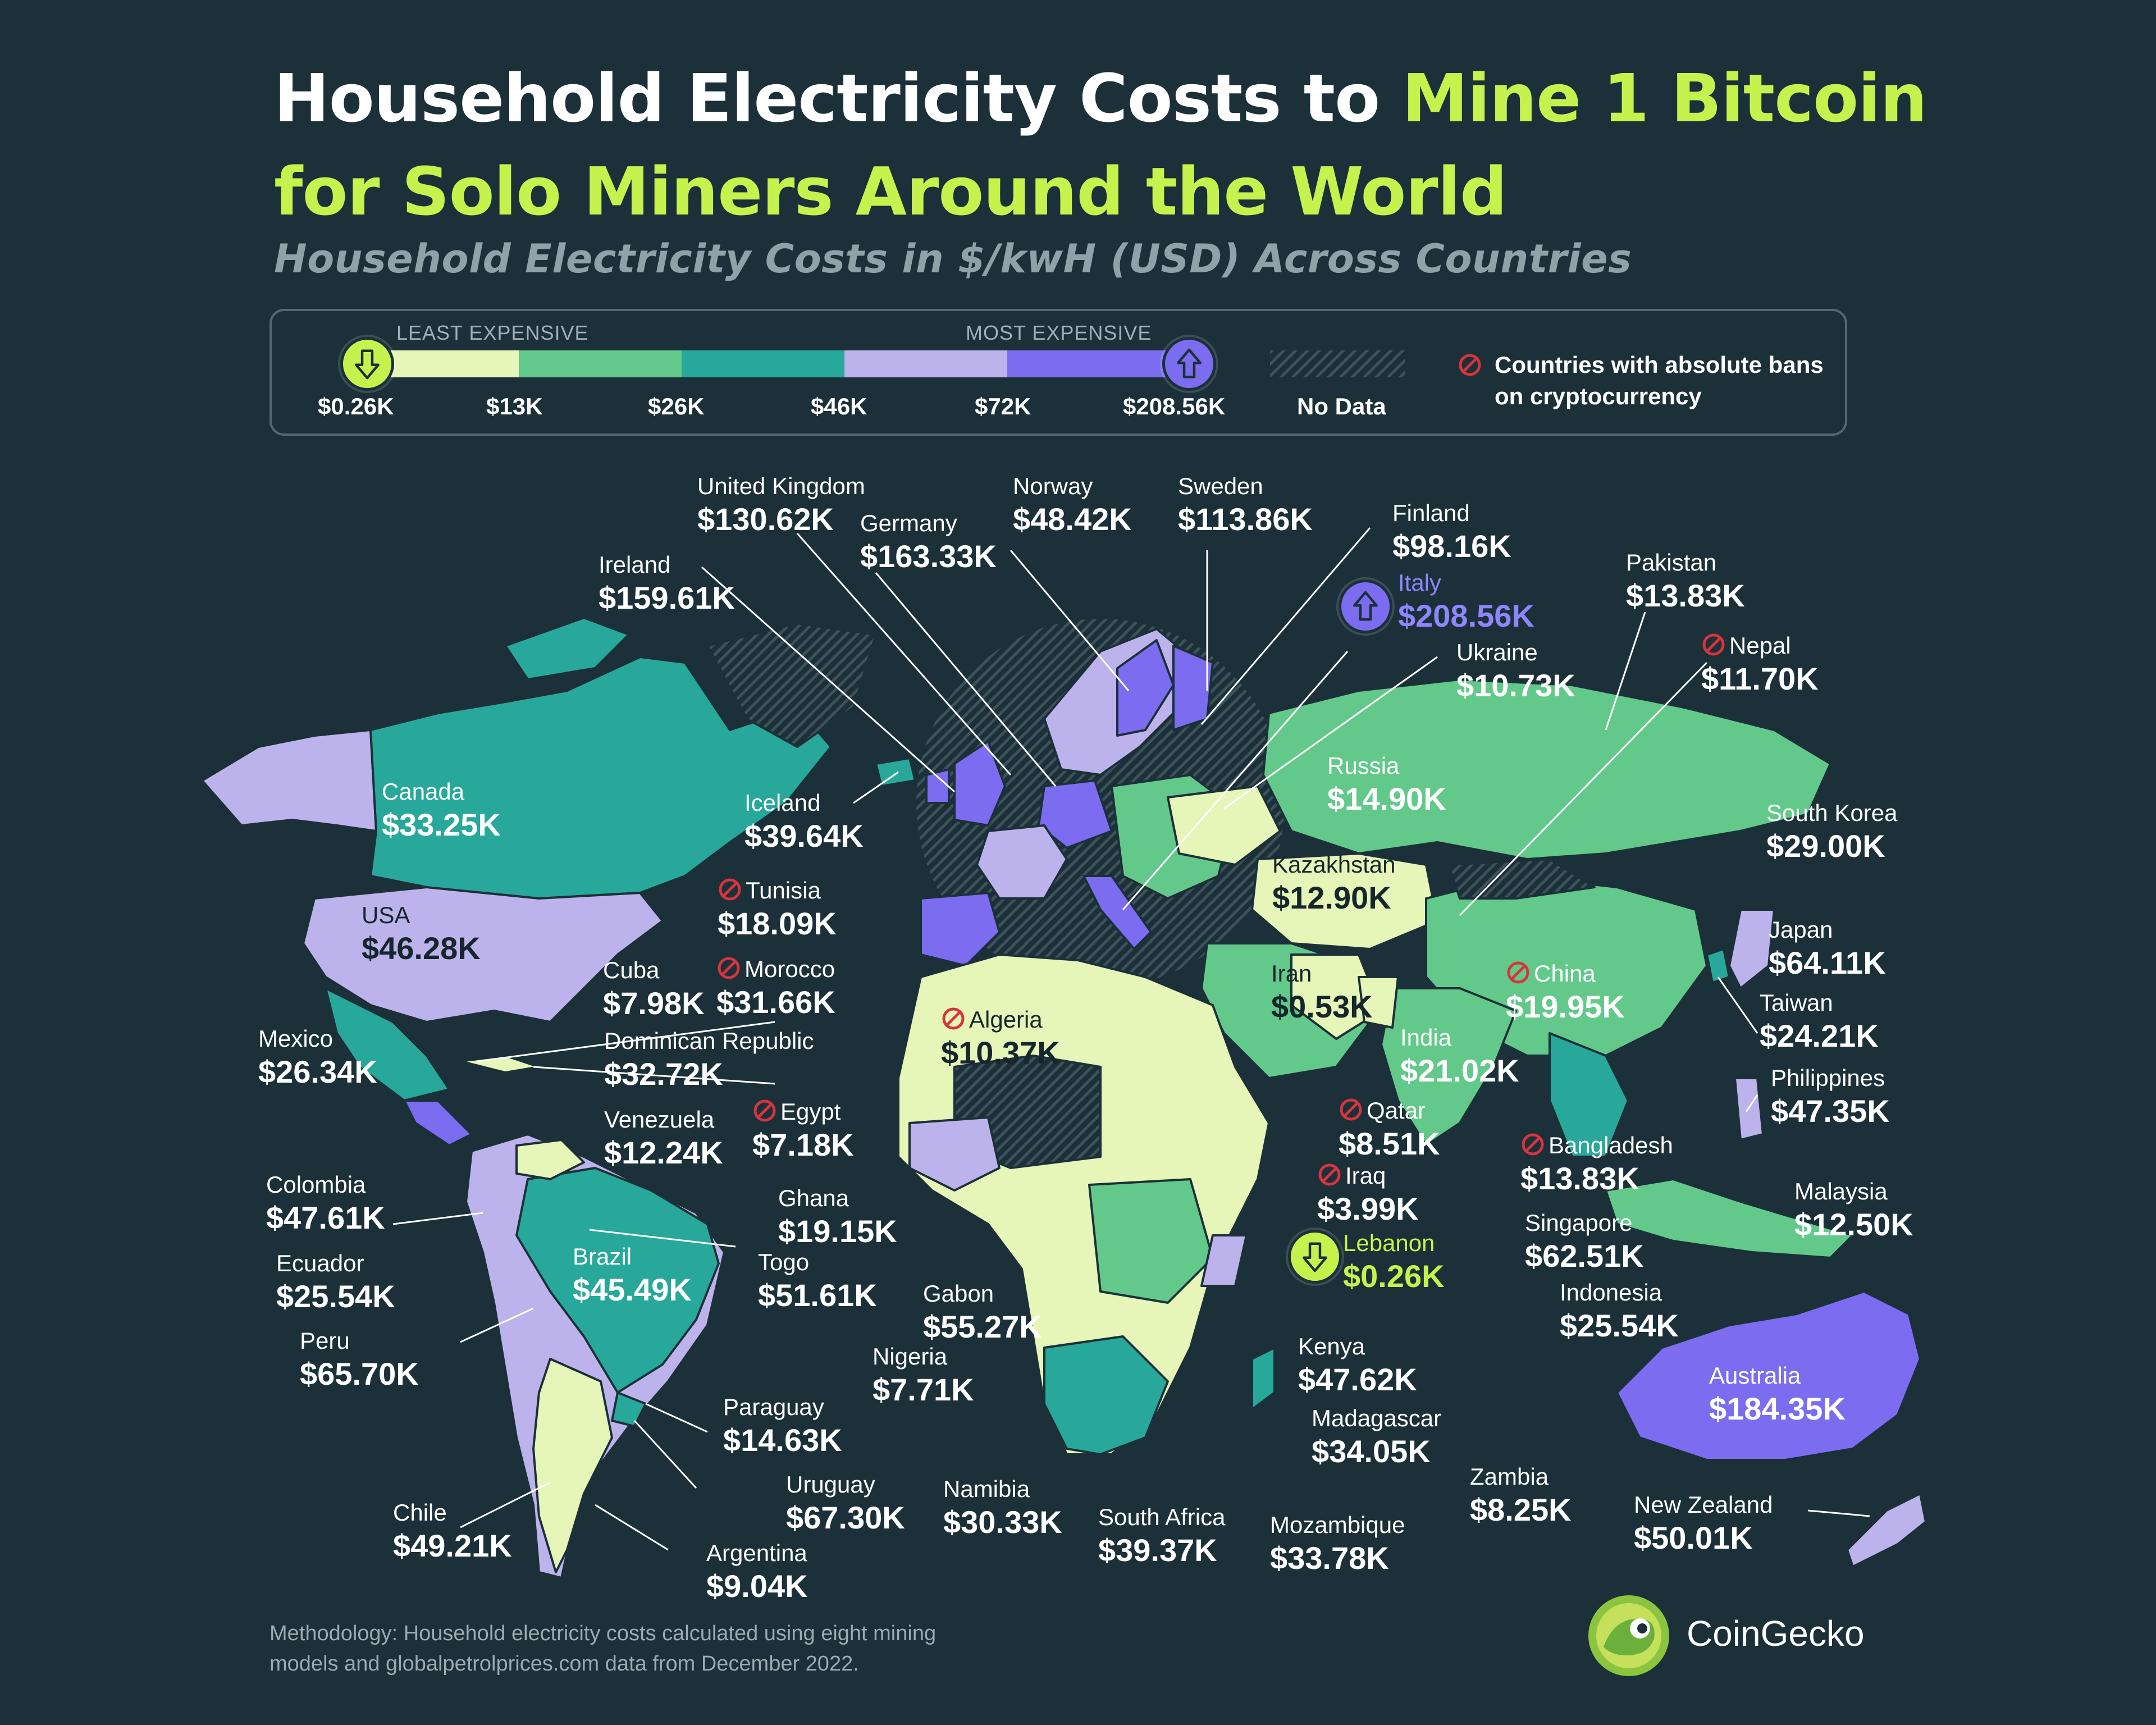  I want to click on country-name-text: South Africa, so click(1162, 1517).